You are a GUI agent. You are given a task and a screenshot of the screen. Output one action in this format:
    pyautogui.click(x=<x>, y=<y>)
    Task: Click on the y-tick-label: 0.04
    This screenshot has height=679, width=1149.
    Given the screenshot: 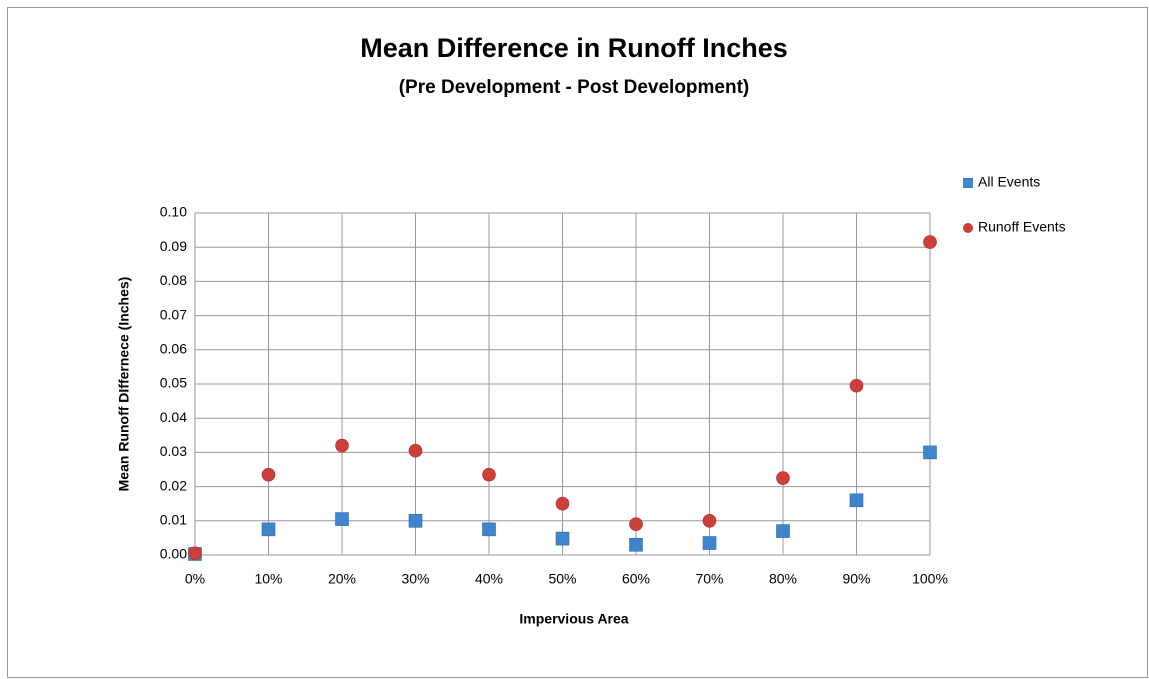 What is the action you would take?
    pyautogui.click(x=173, y=417)
    